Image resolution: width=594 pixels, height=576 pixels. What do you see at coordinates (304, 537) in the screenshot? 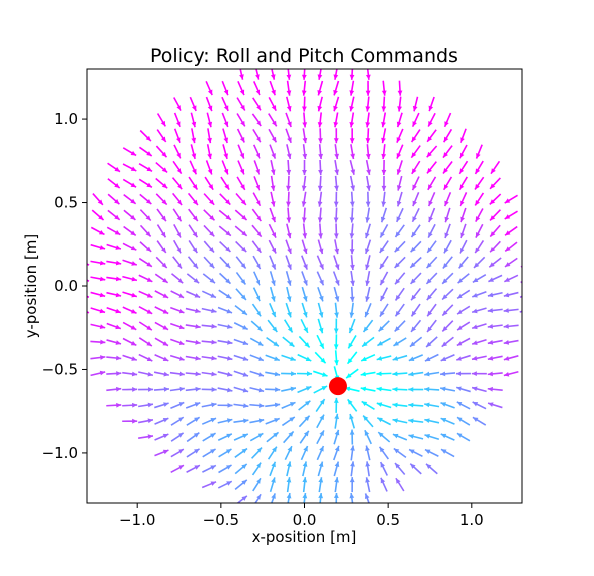
I see `x-axis-label: x-position [m]` at bounding box center [304, 537].